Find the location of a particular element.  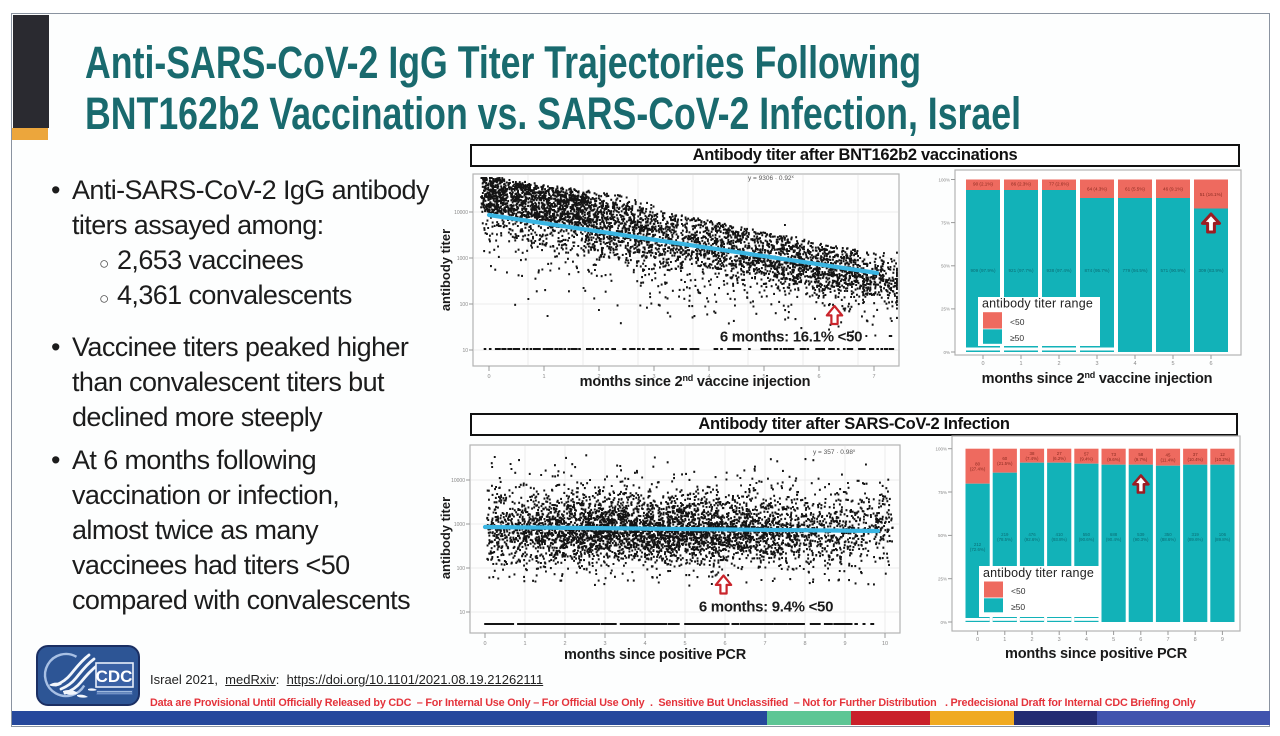

svg-text: 779 (94.5%) is located at coordinates (1134, 270).